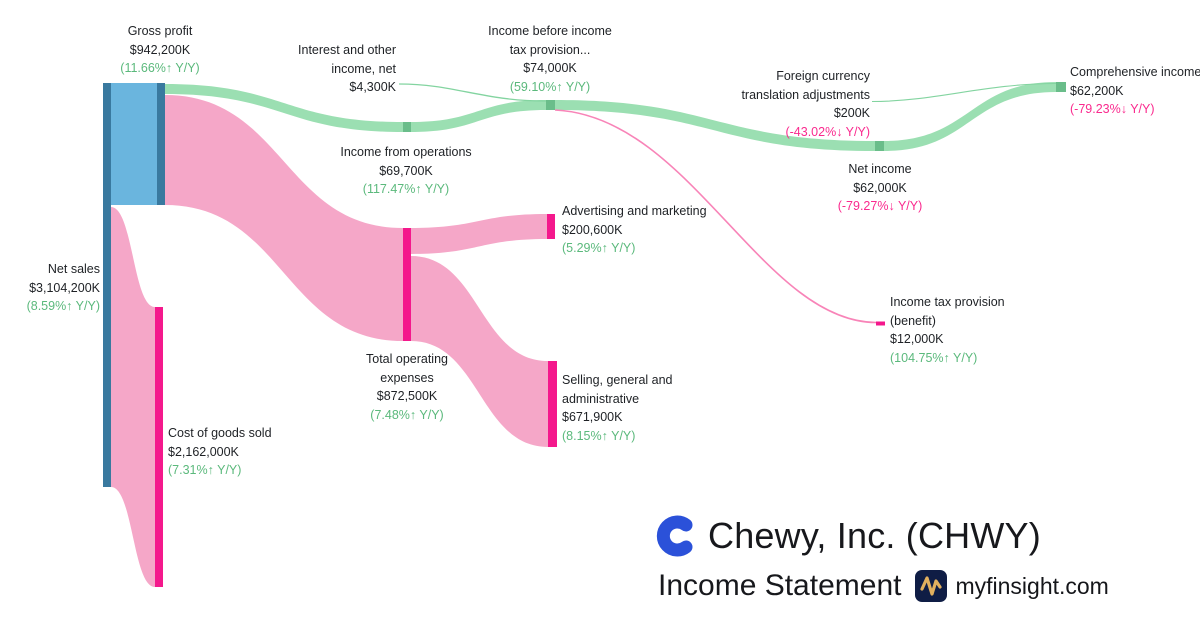 The height and width of the screenshot is (630, 1200). I want to click on label-total_operating_expenses-name-0: Total operating, so click(407, 359).